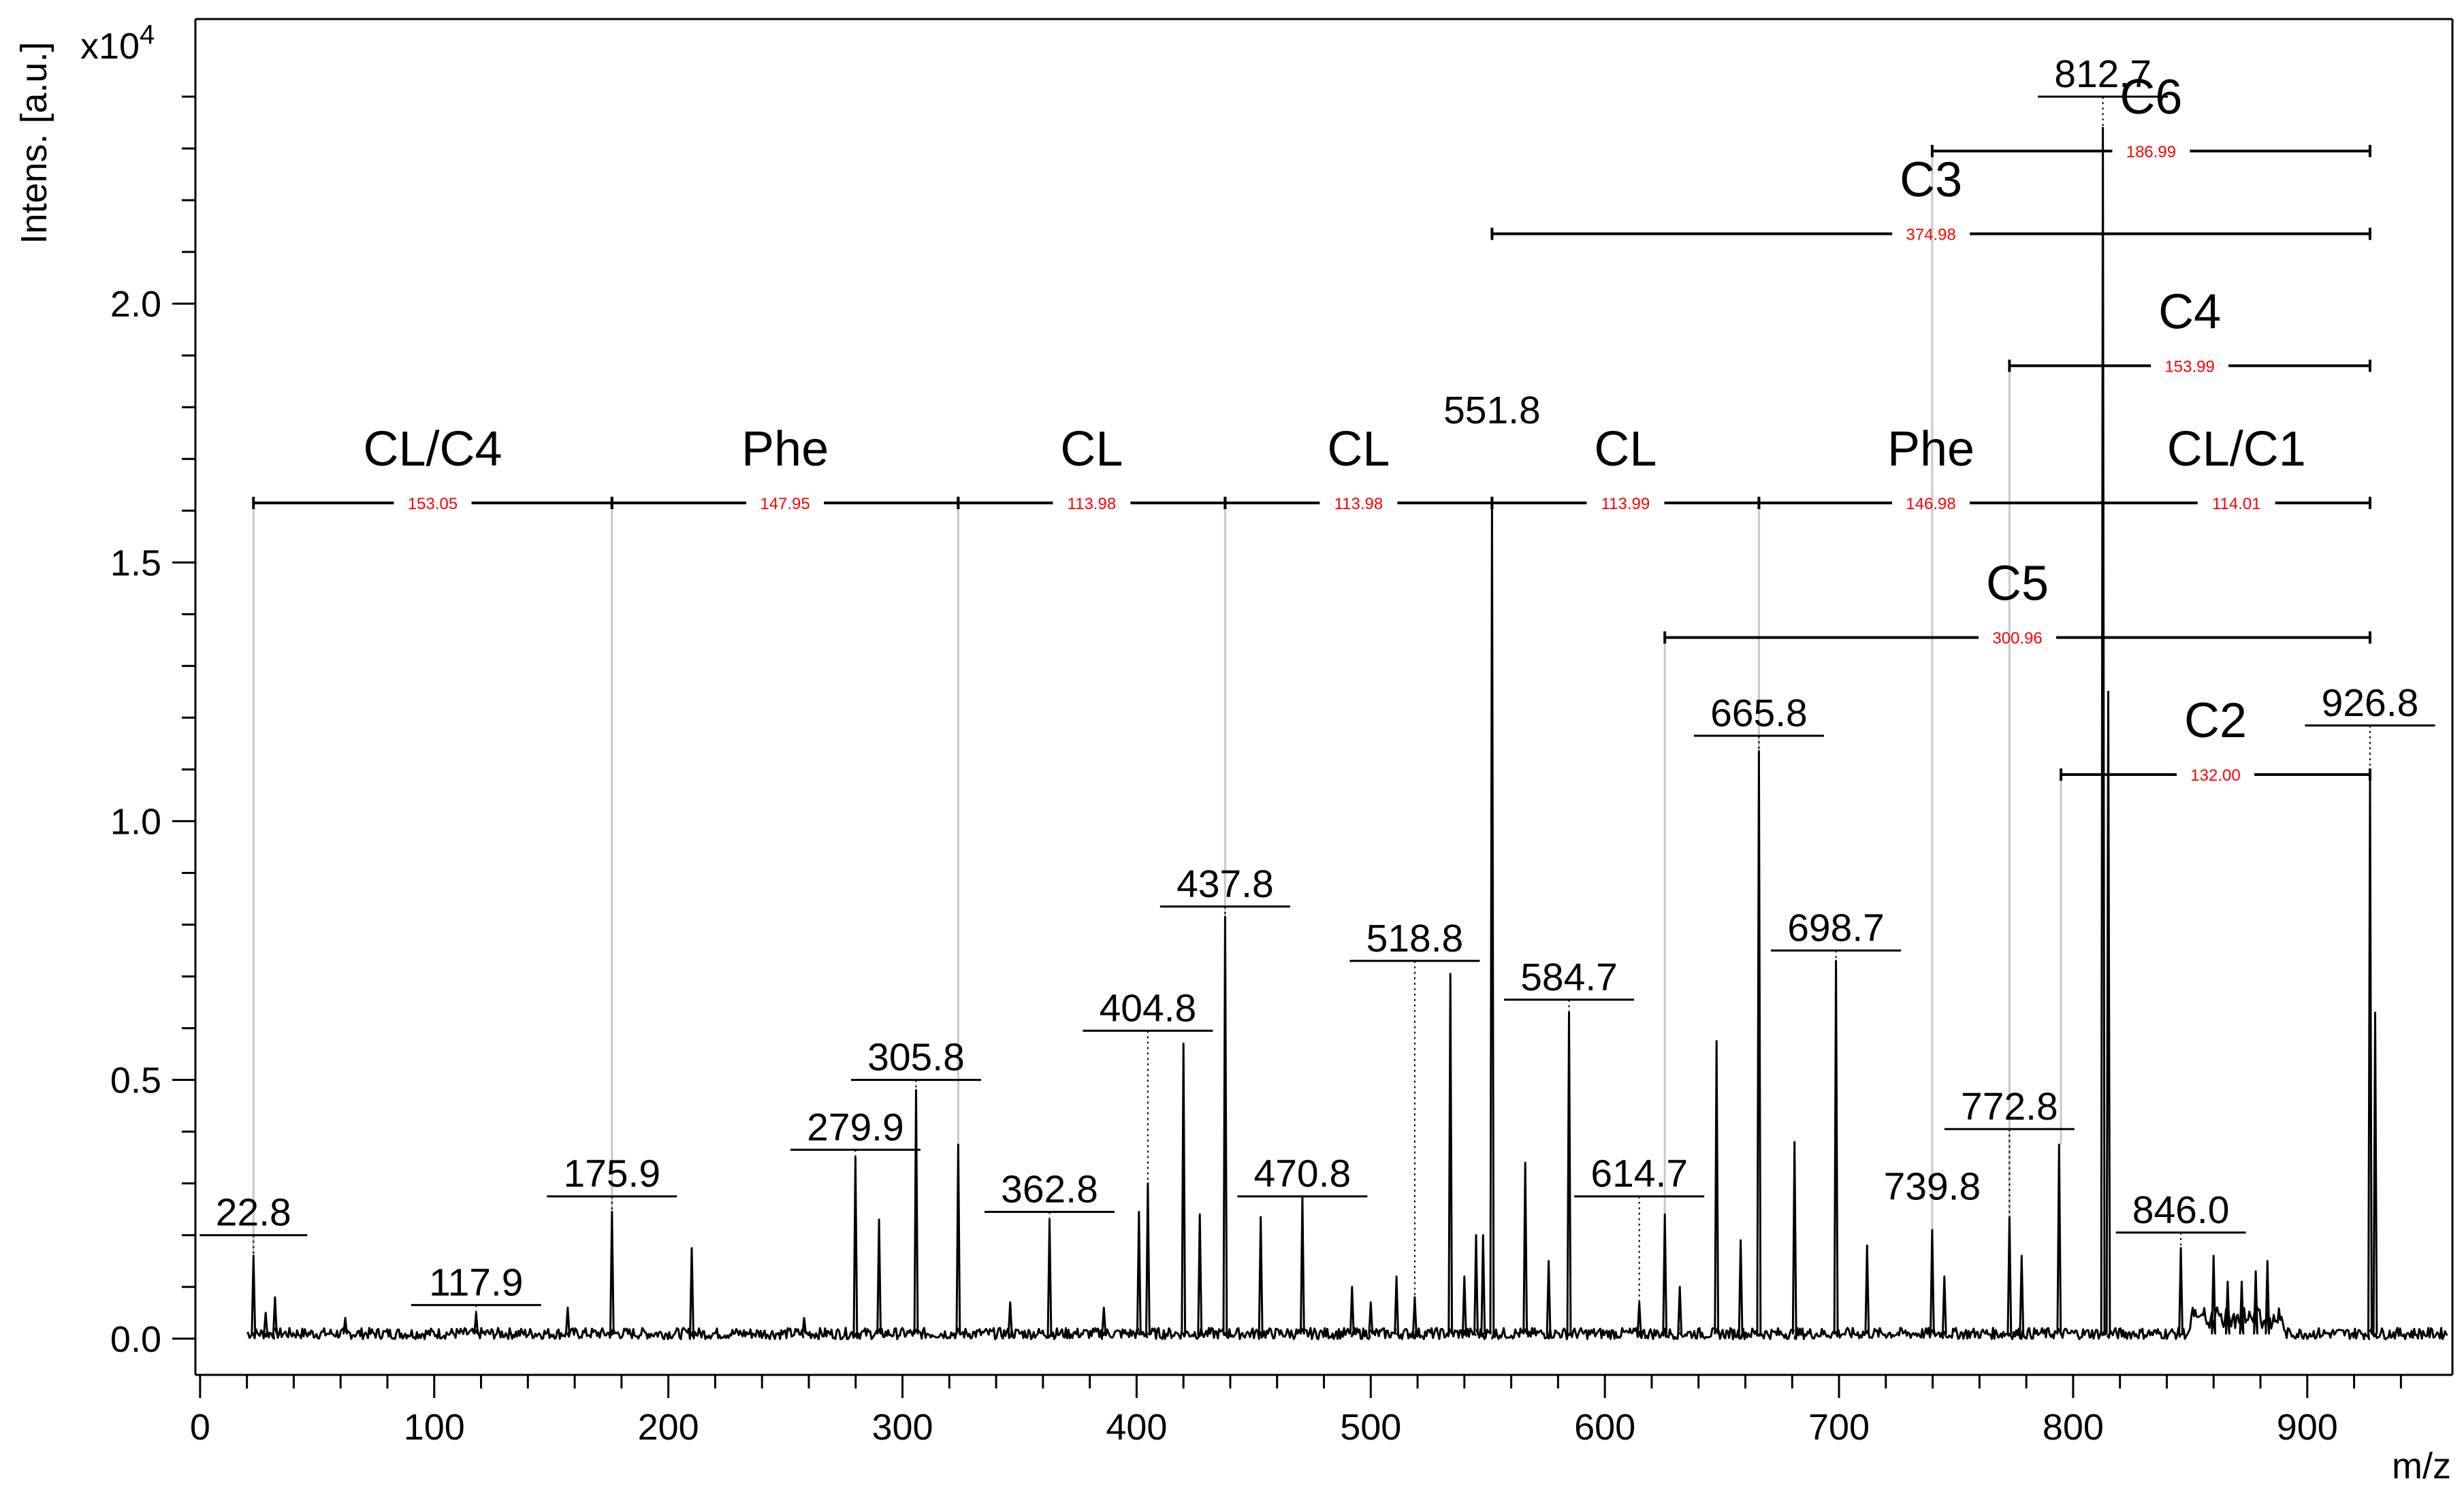 The height and width of the screenshot is (1494, 2464). Describe the element at coordinates (147, 35) in the screenshot. I see `y-multiplier-exponent: 4` at that location.